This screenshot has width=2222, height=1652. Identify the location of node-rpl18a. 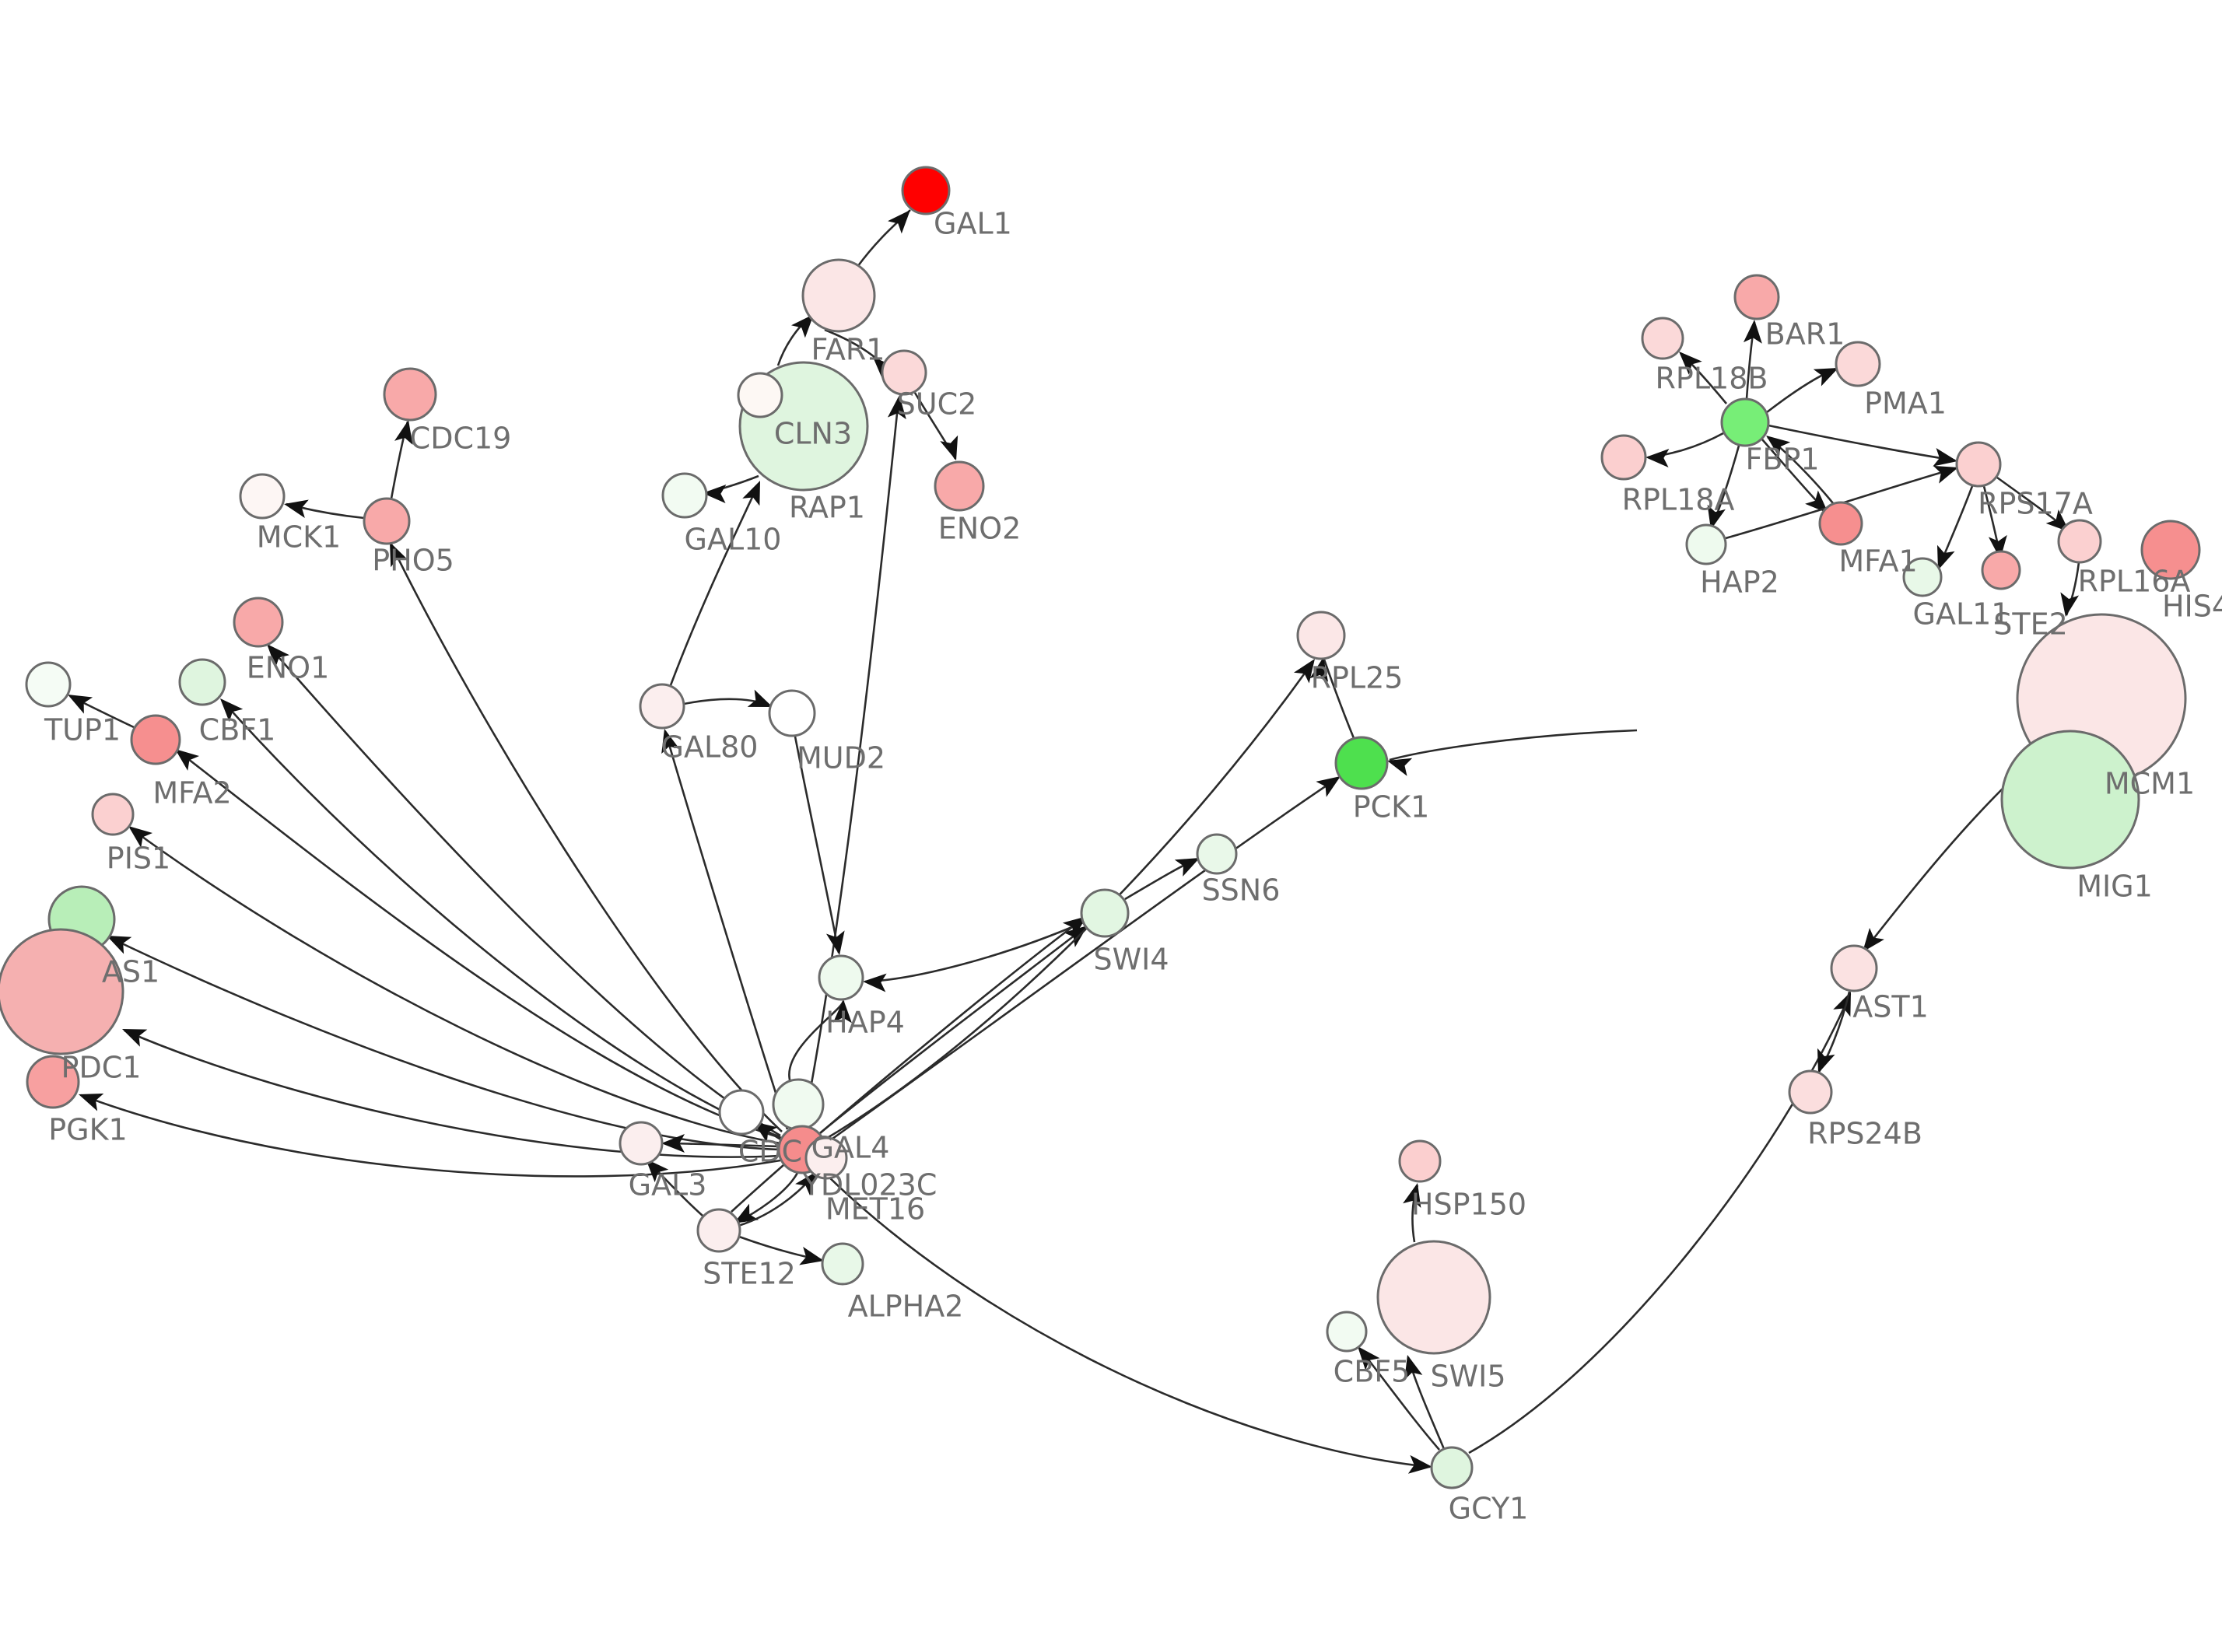
(1623, 458).